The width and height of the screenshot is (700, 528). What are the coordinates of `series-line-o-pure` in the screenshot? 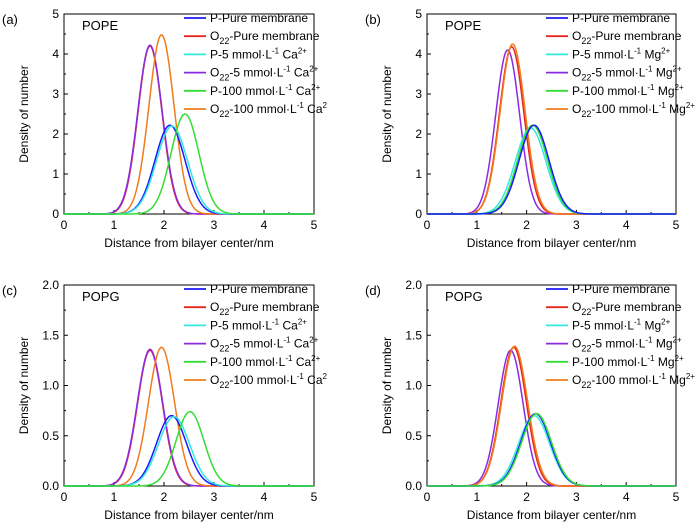 It's located at (189, 418).